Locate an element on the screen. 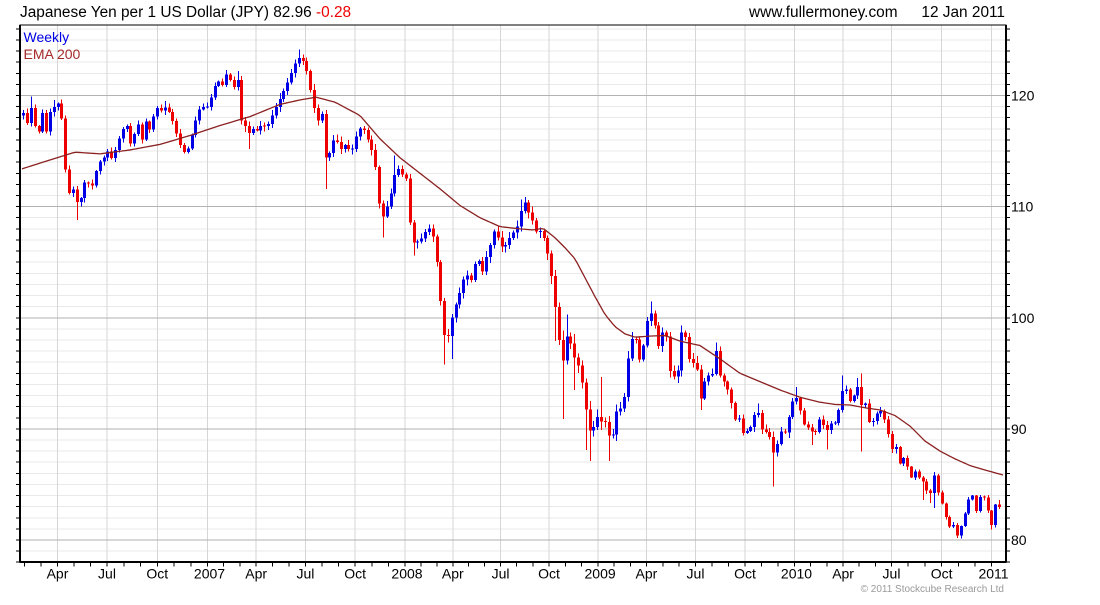 Image resolution: width=1100 pixels, height=605 pixels. svg-text: 100 is located at coordinates (1023, 318).